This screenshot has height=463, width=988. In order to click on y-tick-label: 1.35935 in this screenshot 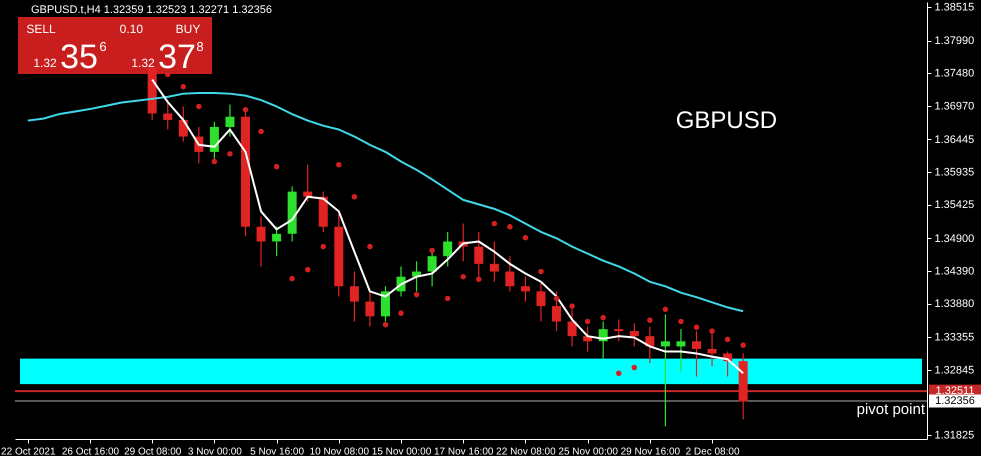, I will do `click(954, 172)`.